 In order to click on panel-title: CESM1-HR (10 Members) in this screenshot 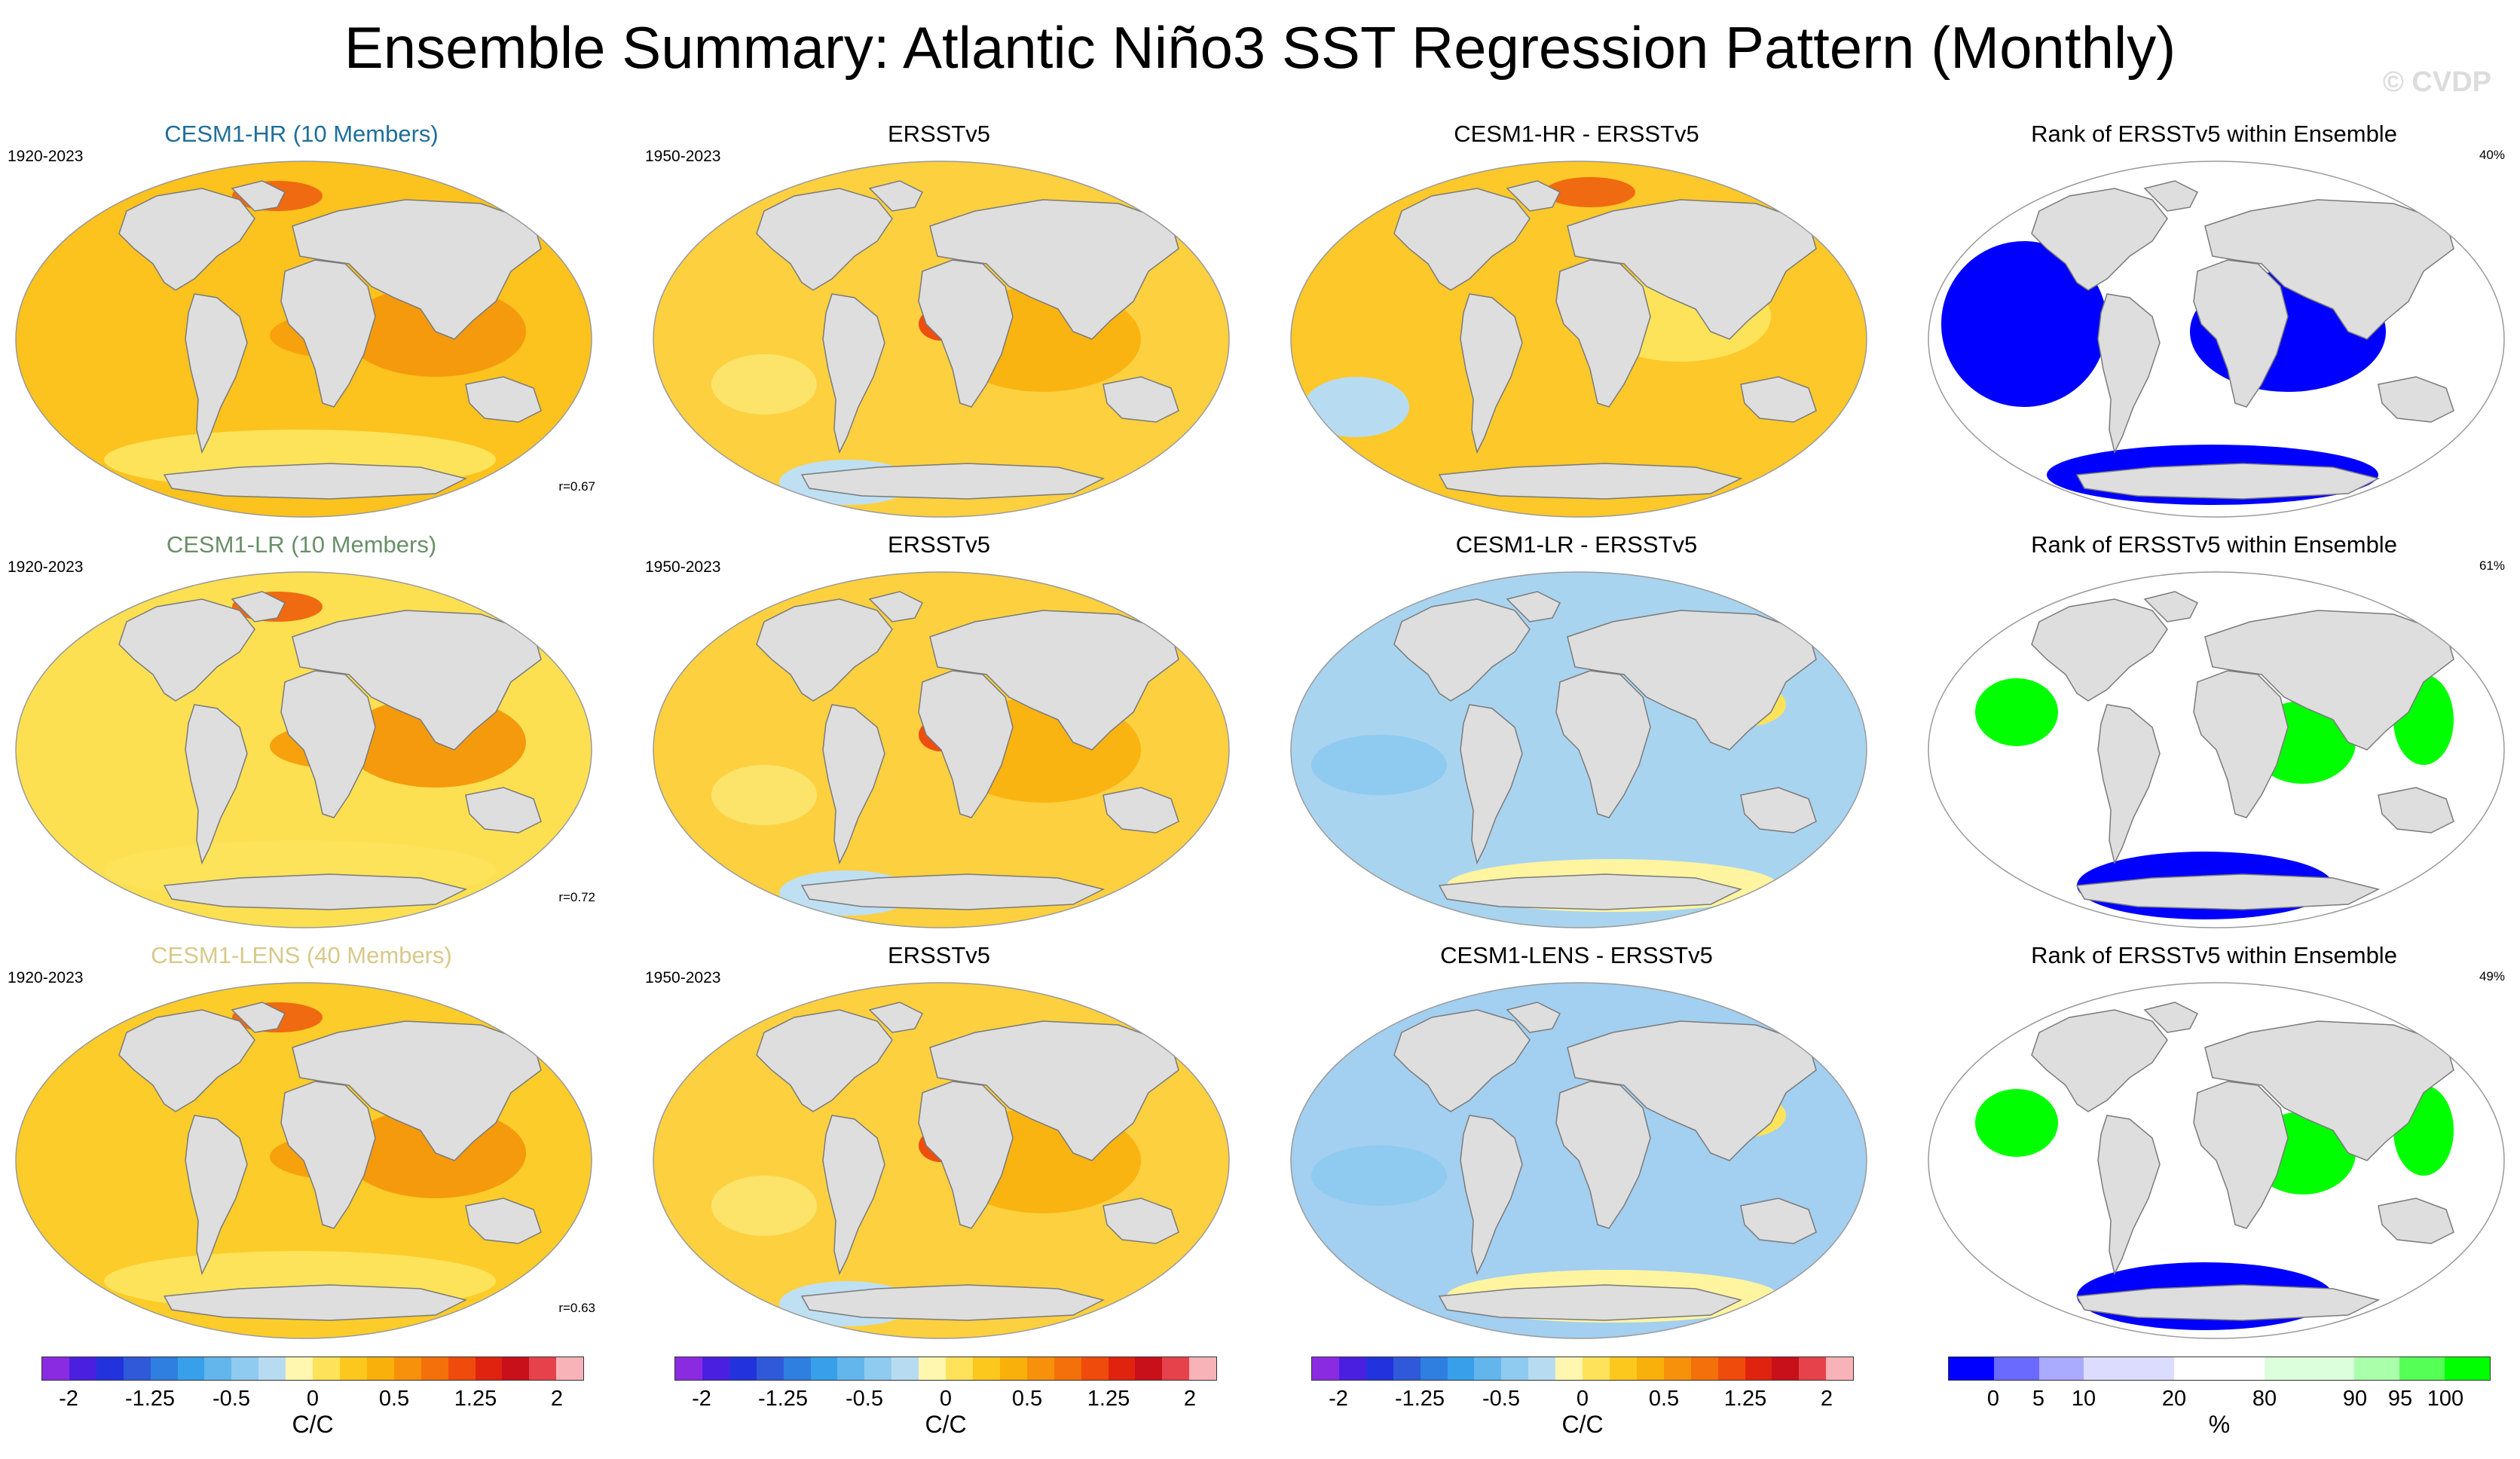, I will do `click(301, 134)`.